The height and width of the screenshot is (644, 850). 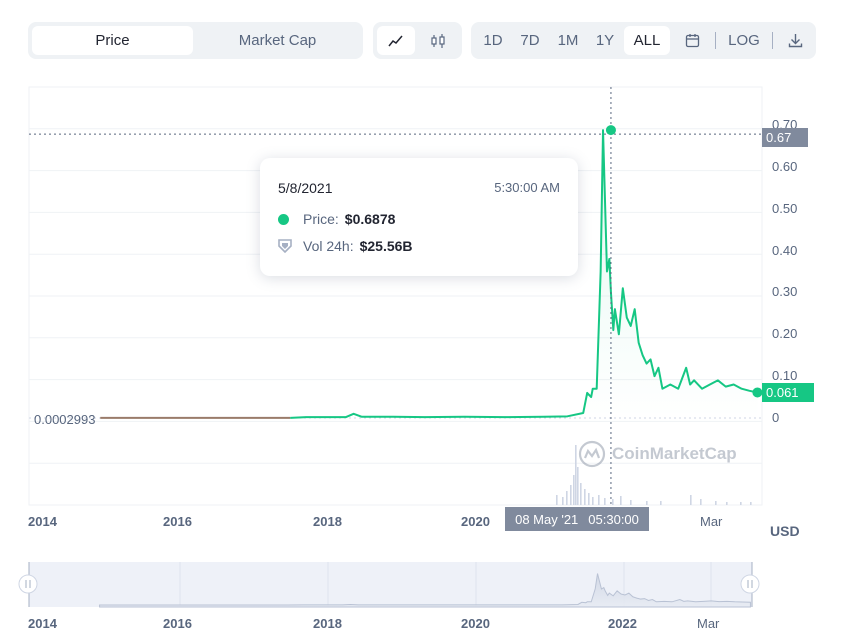 I want to click on hover-date-text: 08 May '21, so click(x=547, y=519).